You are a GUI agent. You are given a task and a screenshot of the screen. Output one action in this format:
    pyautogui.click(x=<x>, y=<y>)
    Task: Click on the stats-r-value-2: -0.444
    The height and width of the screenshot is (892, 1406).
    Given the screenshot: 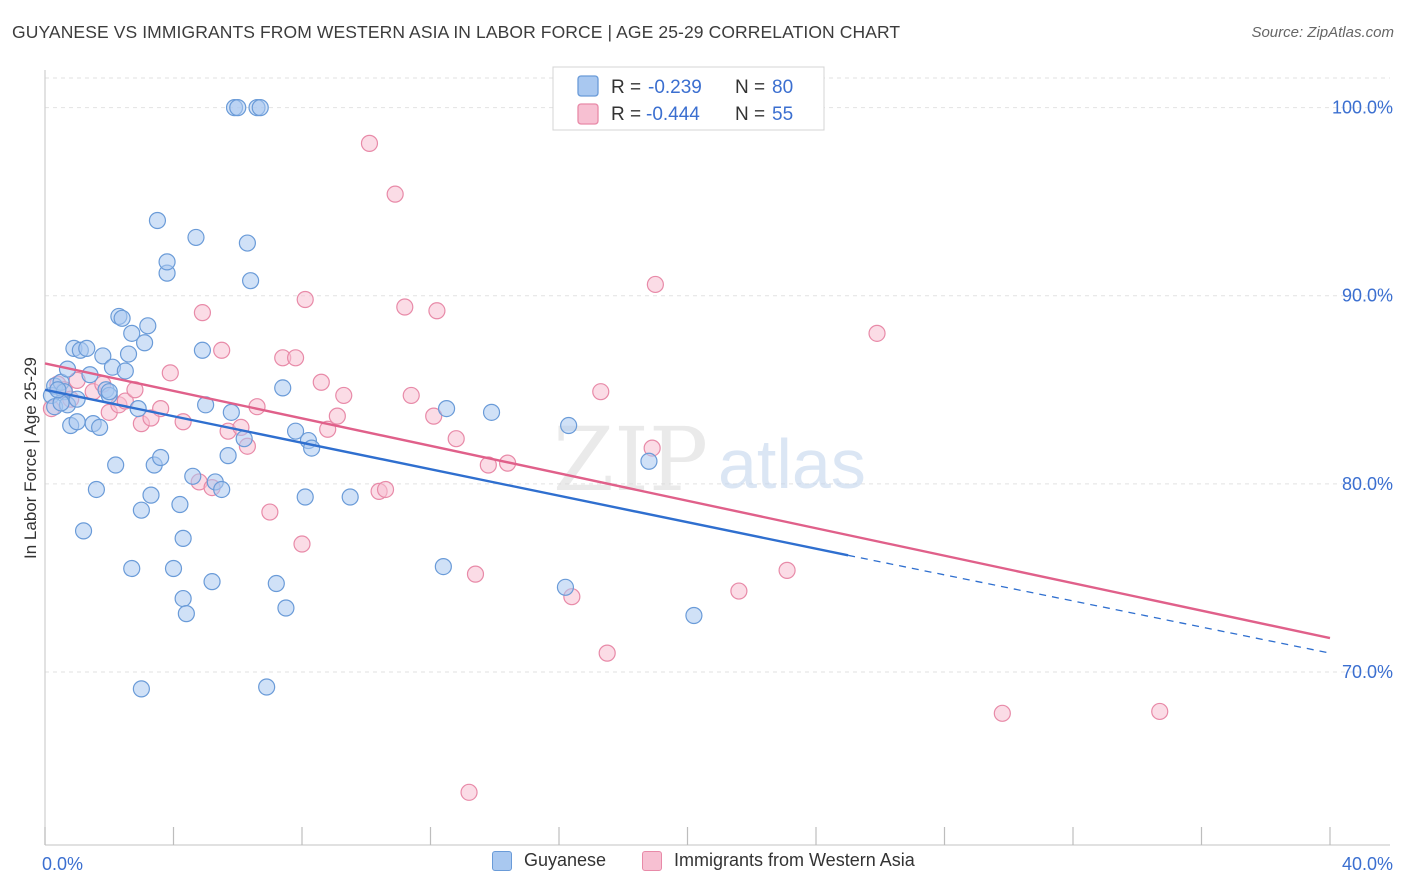 What is the action you would take?
    pyautogui.click(x=673, y=114)
    